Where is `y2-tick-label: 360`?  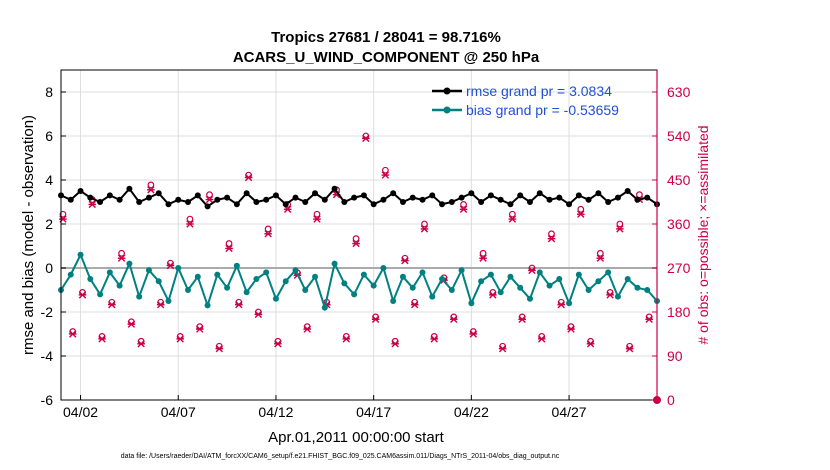 y2-tick-label: 360 is located at coordinates (679, 224).